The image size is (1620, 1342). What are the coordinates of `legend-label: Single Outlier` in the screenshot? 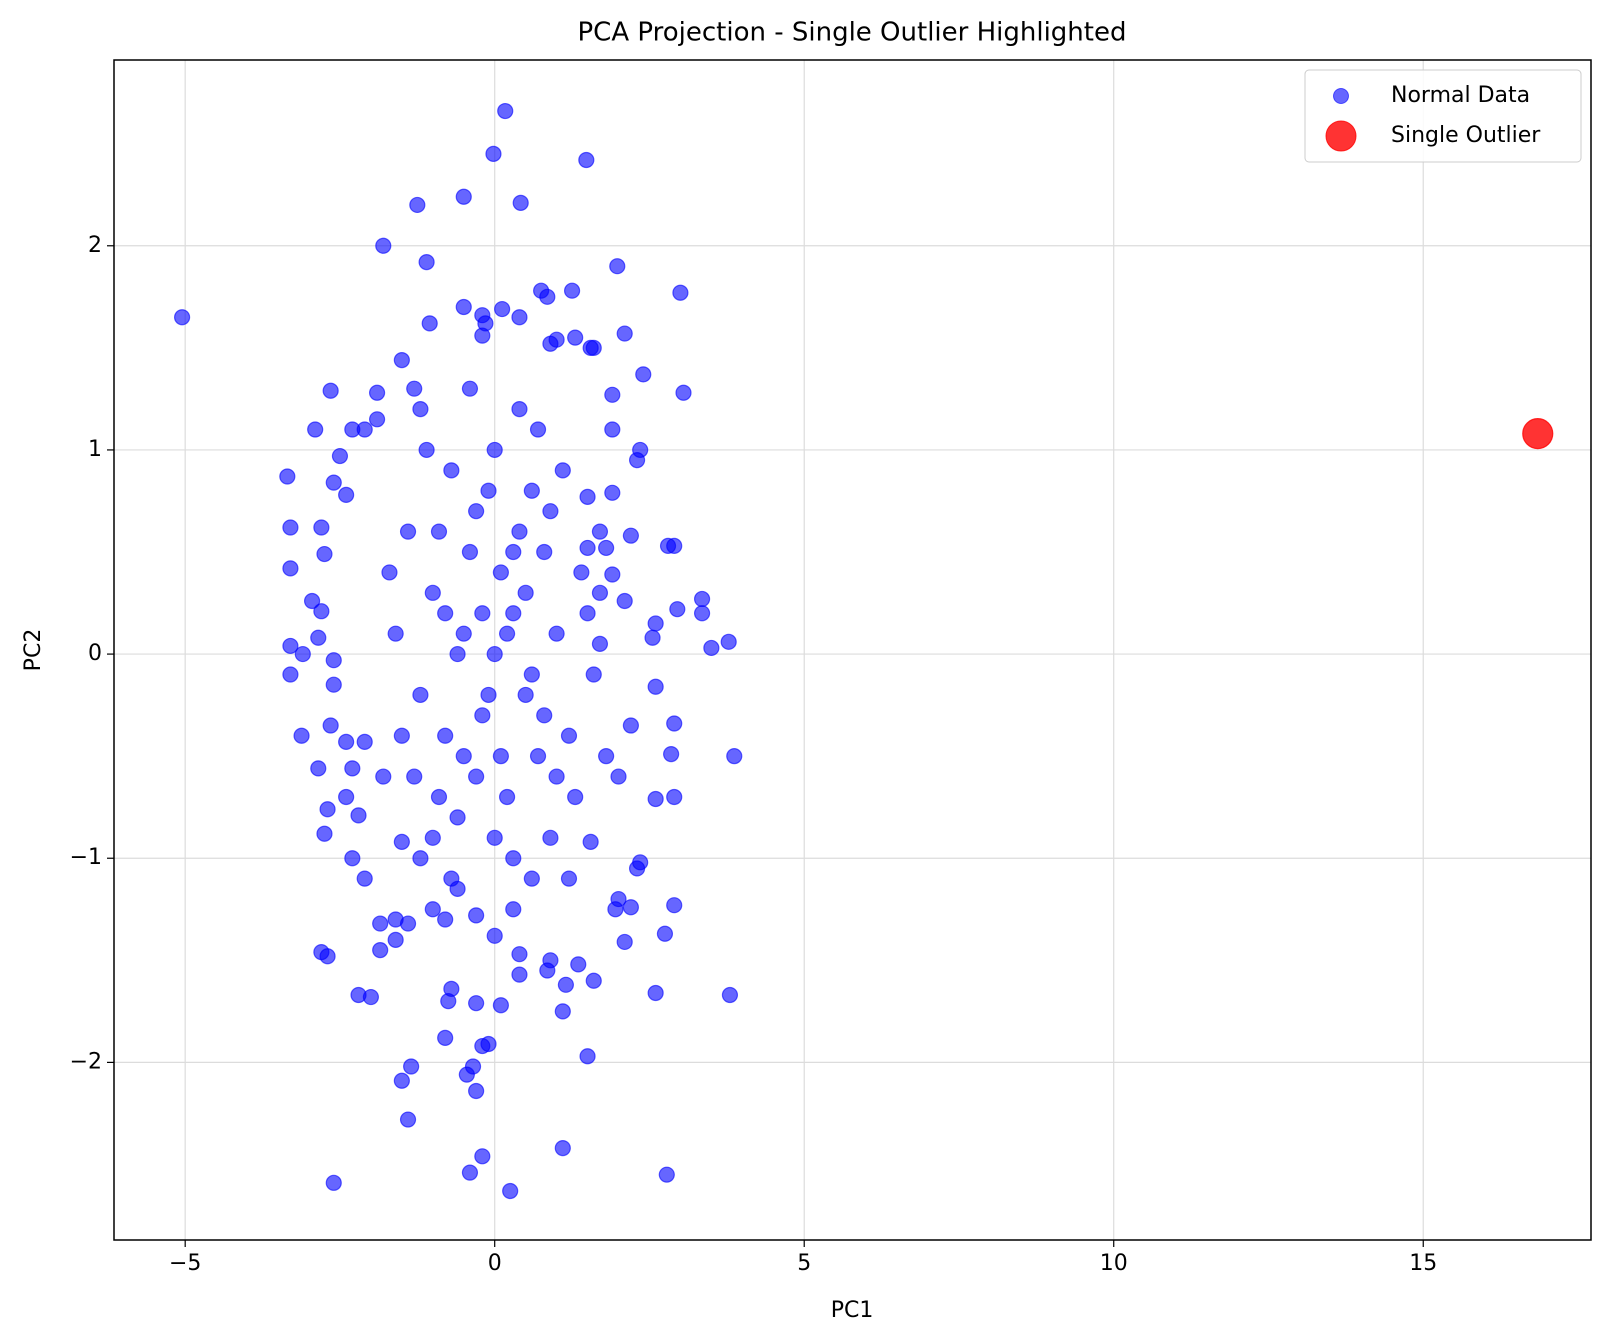 It's located at (1466, 135).